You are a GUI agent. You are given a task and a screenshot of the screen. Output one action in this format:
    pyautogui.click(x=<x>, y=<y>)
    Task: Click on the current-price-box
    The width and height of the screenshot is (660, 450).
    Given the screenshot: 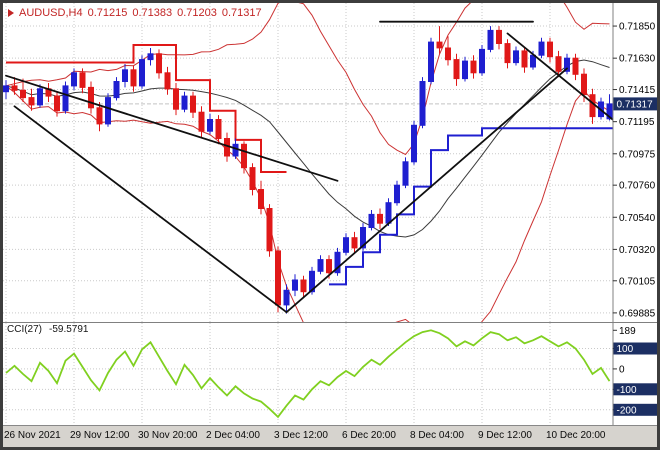 What is the action you would take?
    pyautogui.click(x=635, y=104)
    